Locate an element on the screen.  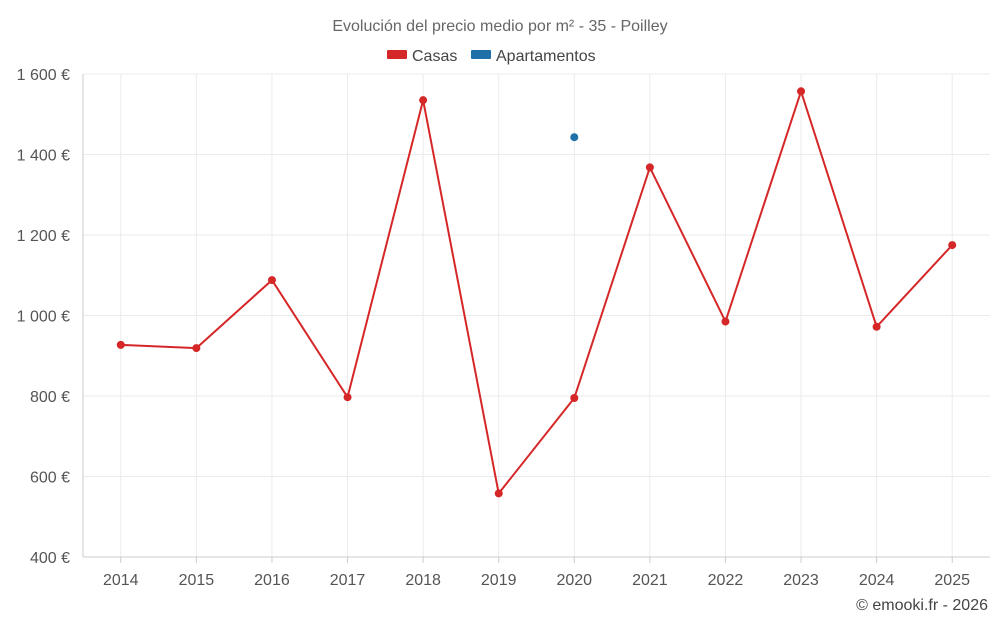
data-point-apartamentos-2020 is located at coordinates (574, 137).